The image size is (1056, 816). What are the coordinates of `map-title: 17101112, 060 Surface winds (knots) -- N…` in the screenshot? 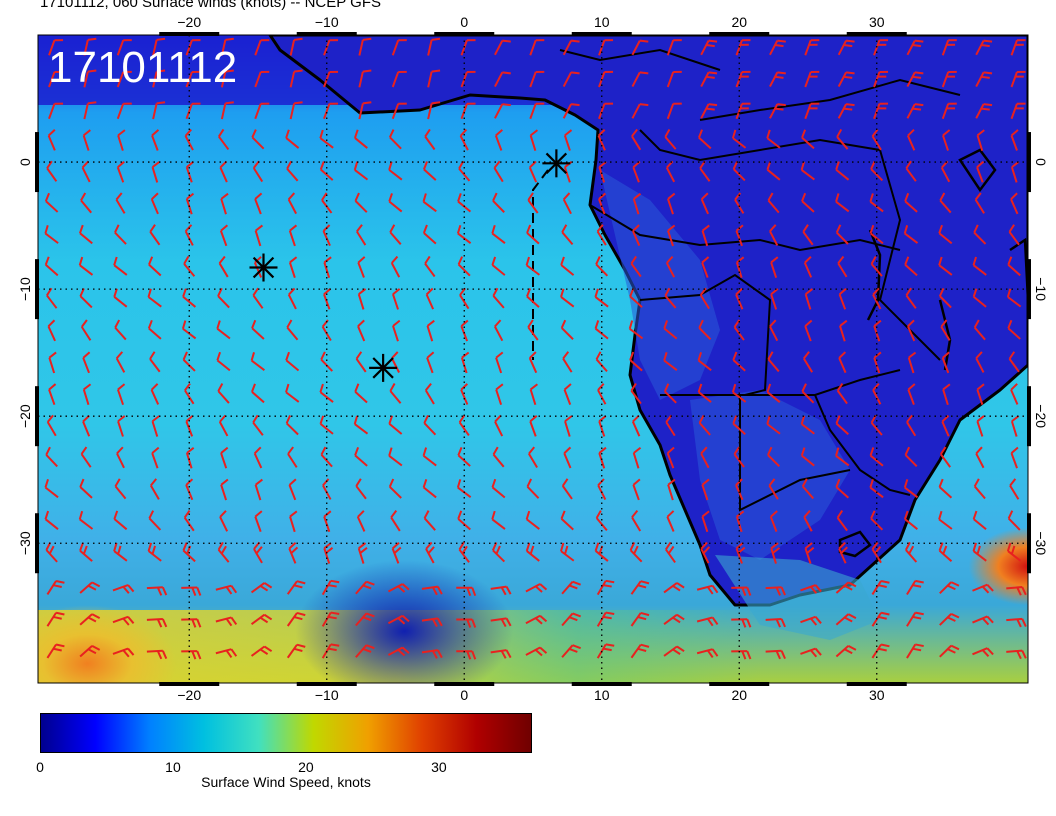 It's located at (210, 5).